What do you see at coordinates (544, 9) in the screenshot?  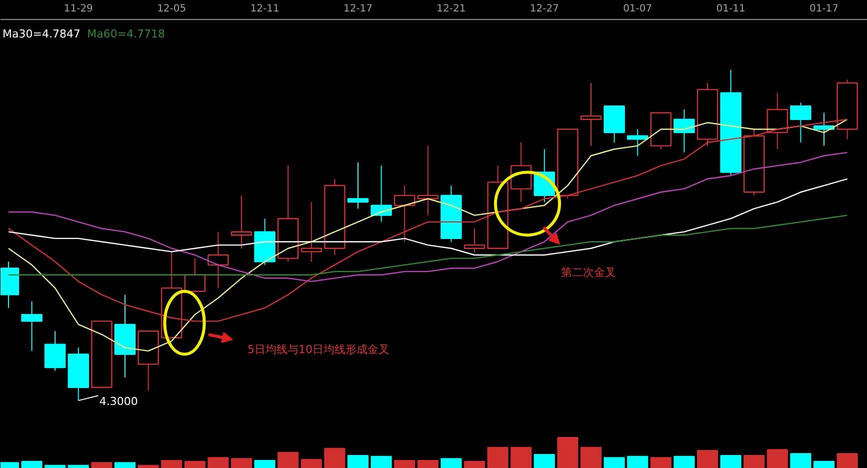 I see `x-tick-label: 12-27` at bounding box center [544, 9].